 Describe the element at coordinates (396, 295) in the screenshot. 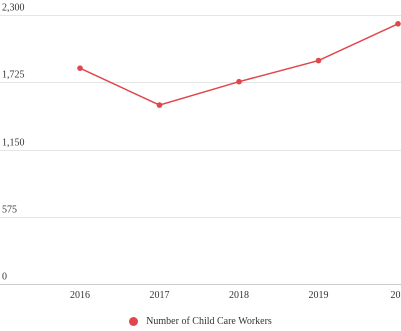

I see `x-tick-label: 202` at that location.